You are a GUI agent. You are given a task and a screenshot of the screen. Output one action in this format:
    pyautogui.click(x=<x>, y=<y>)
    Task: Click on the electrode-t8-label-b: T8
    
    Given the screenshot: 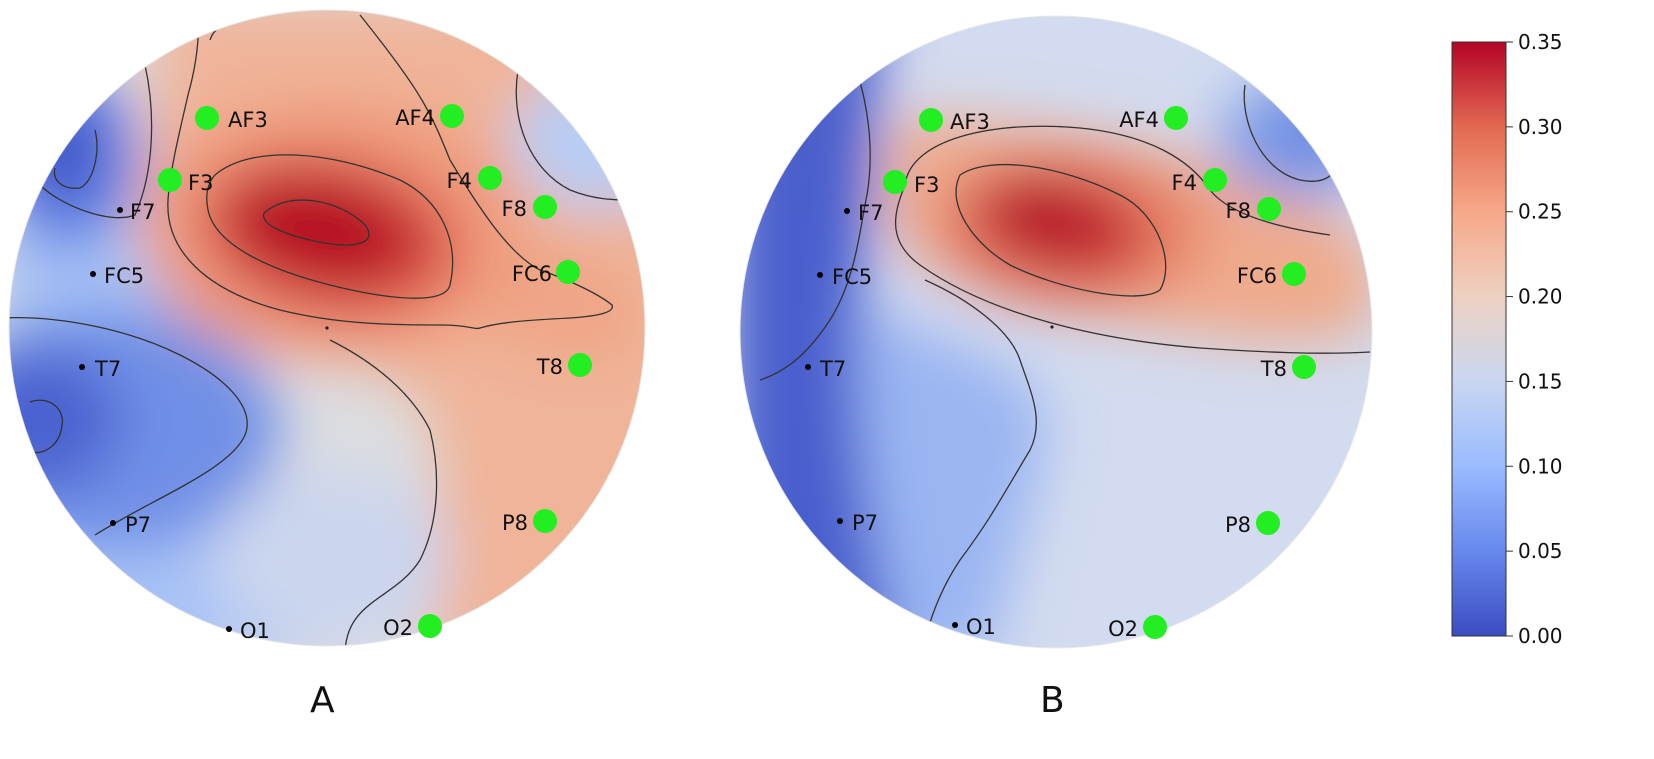 What is the action you would take?
    pyautogui.click(x=1273, y=369)
    